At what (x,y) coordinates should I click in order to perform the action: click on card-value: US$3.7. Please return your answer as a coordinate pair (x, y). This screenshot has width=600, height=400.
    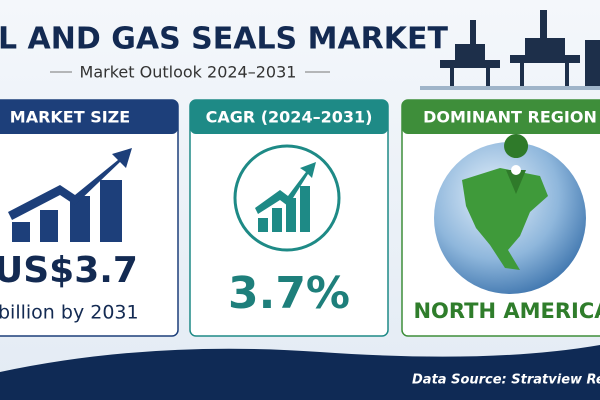
    Looking at the image, I should click on (69, 270).